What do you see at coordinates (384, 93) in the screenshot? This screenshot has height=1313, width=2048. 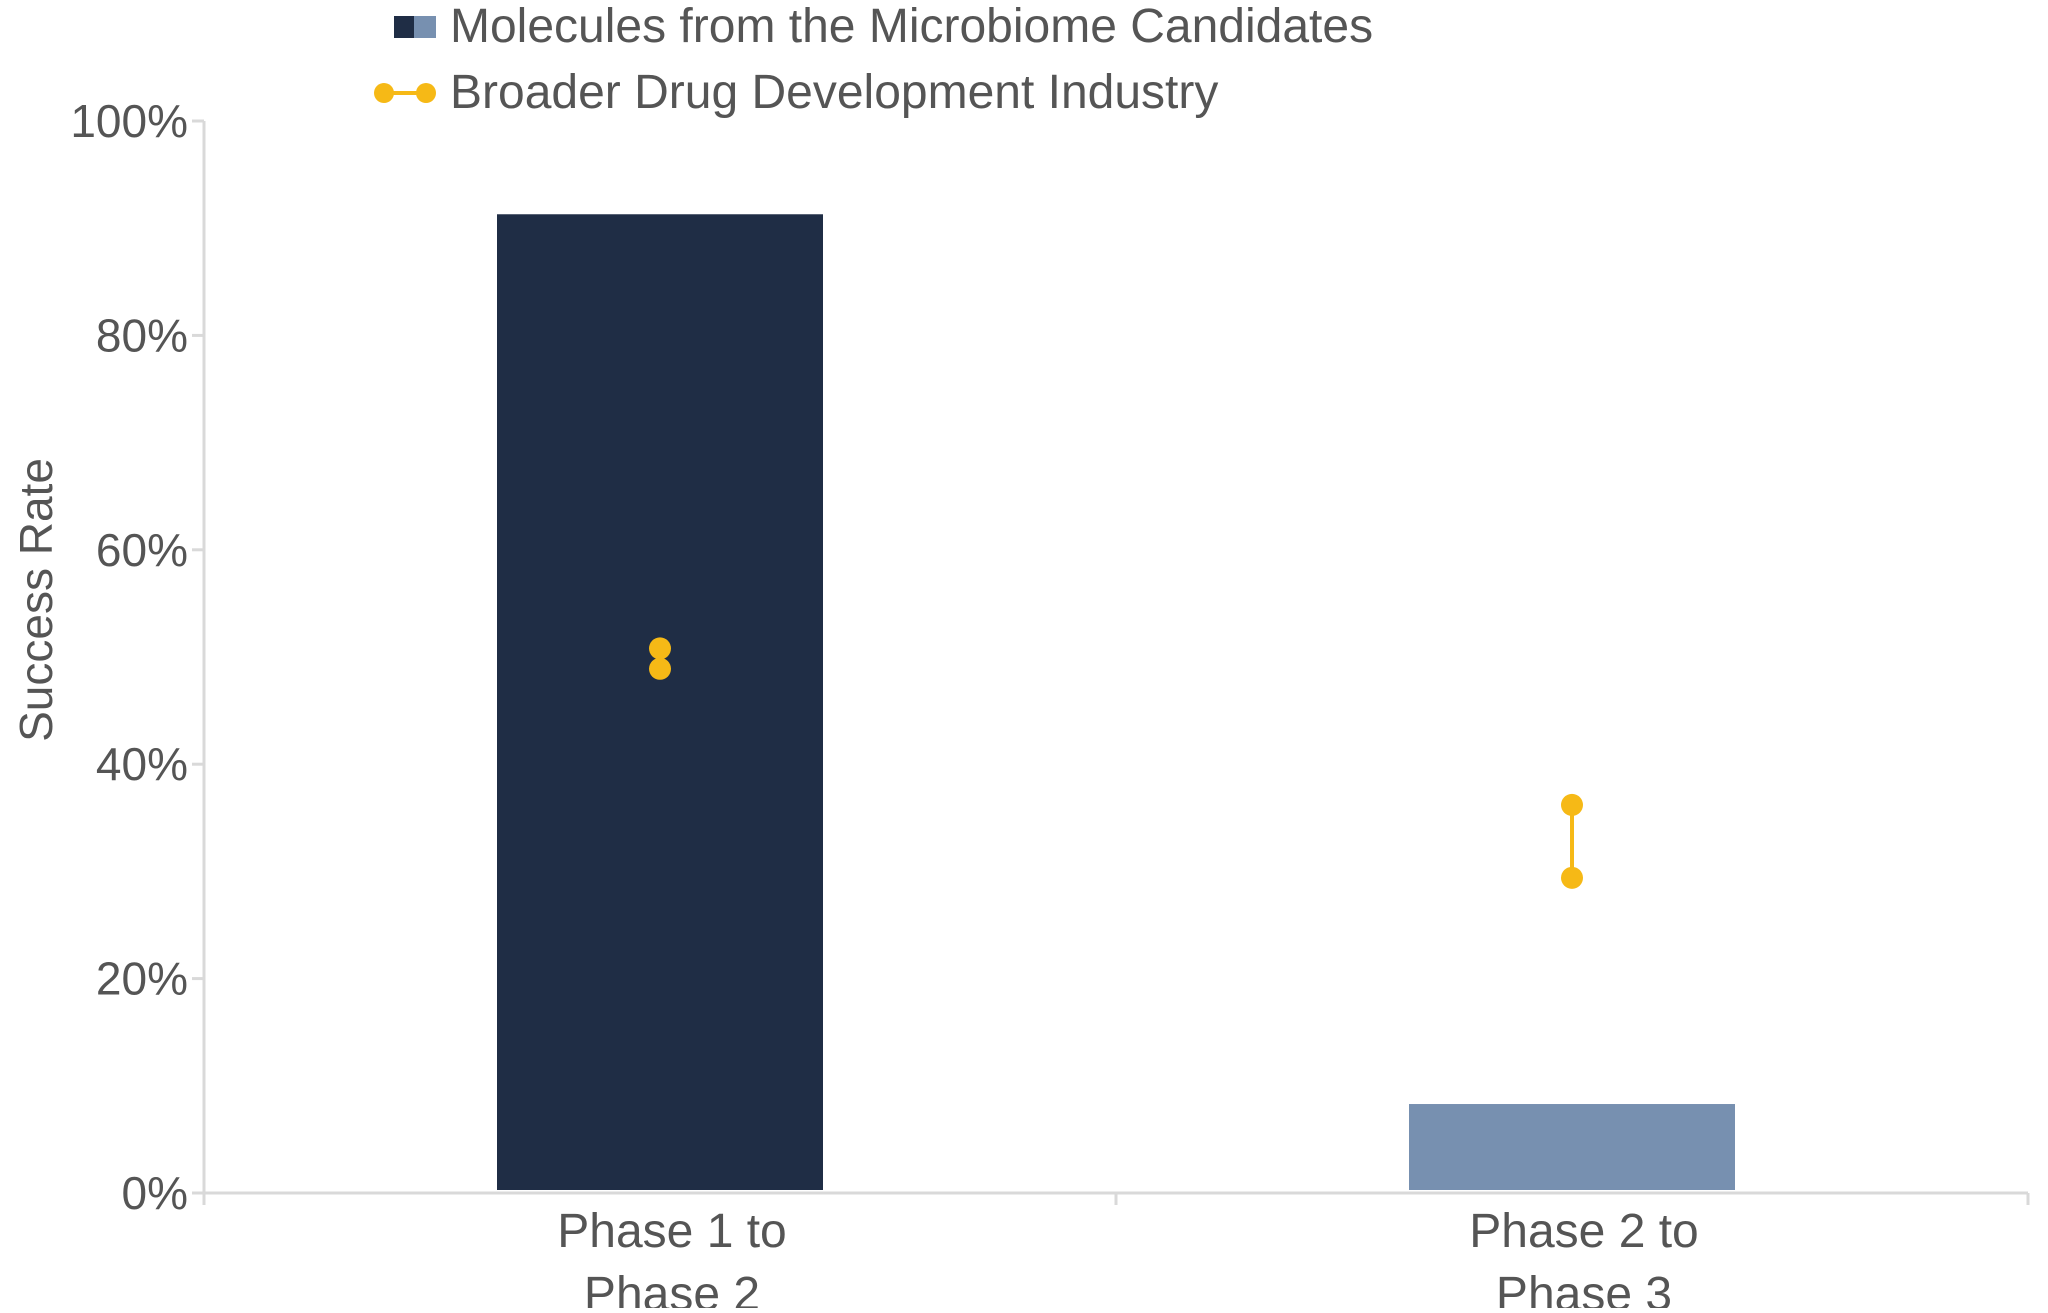 I see `legend-range-dot-left` at bounding box center [384, 93].